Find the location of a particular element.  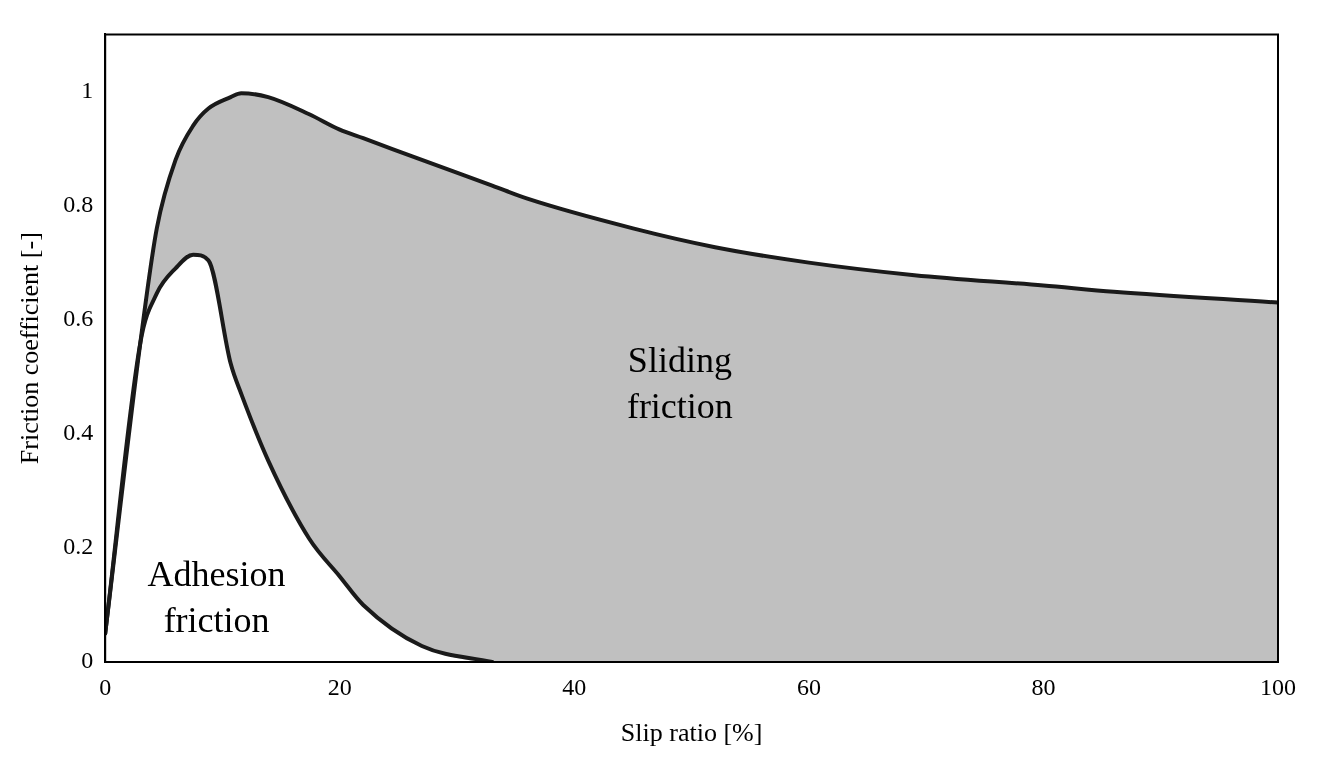

x-tick-label: 80 is located at coordinates (1043, 686).